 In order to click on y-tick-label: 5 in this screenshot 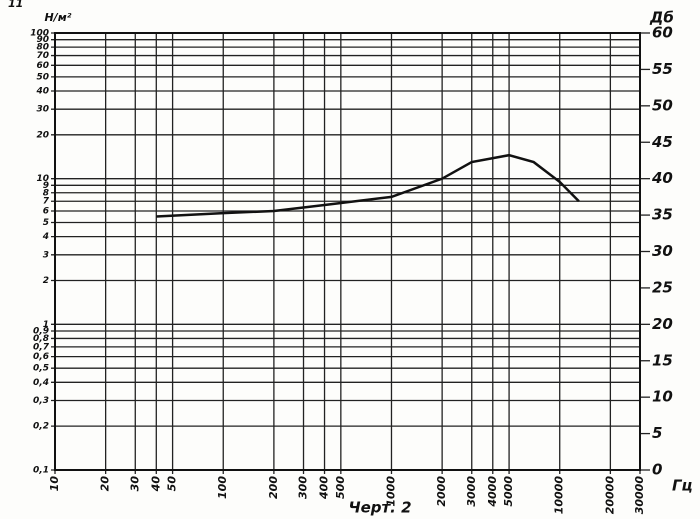, I will do `click(46, 223)`.